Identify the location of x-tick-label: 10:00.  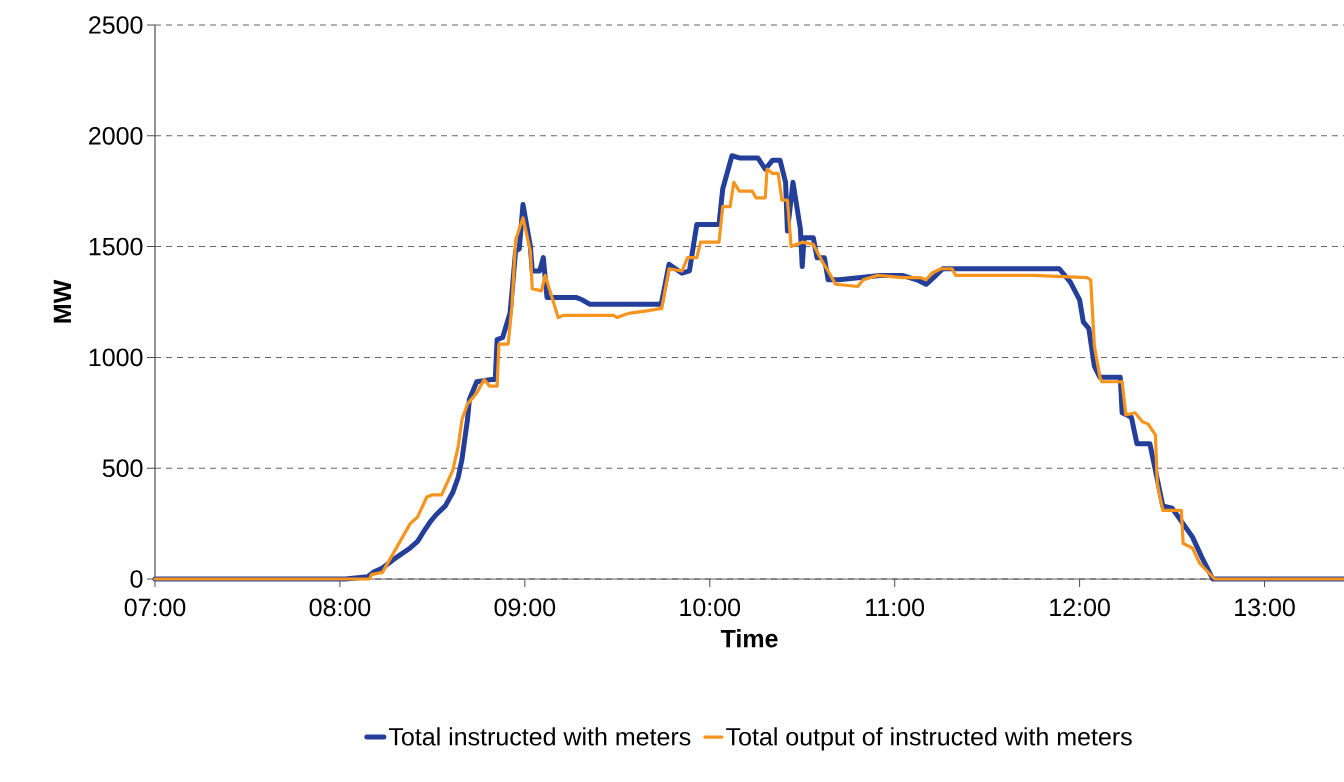
(710, 607).